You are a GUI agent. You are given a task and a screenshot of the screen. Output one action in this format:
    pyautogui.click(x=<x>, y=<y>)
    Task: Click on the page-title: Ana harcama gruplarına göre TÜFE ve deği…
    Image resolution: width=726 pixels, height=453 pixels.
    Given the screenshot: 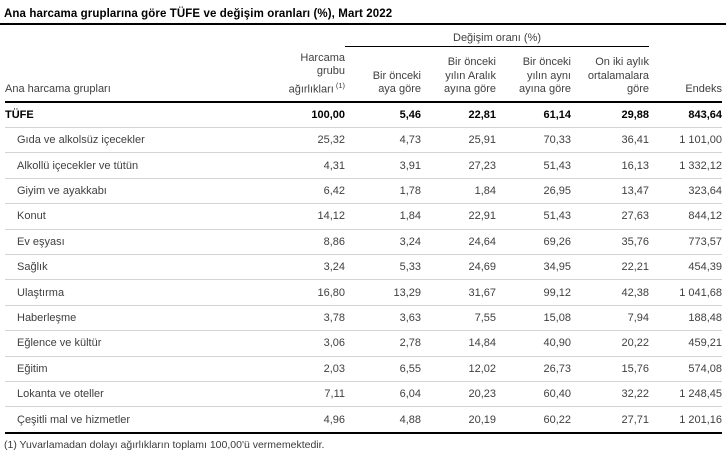 What is the action you would take?
    pyautogui.click(x=363, y=12)
    